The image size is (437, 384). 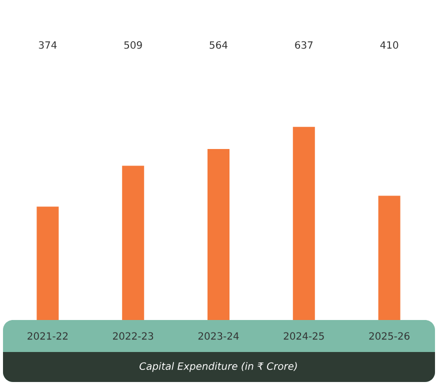 I want to click on data-label: 564, so click(x=219, y=45).